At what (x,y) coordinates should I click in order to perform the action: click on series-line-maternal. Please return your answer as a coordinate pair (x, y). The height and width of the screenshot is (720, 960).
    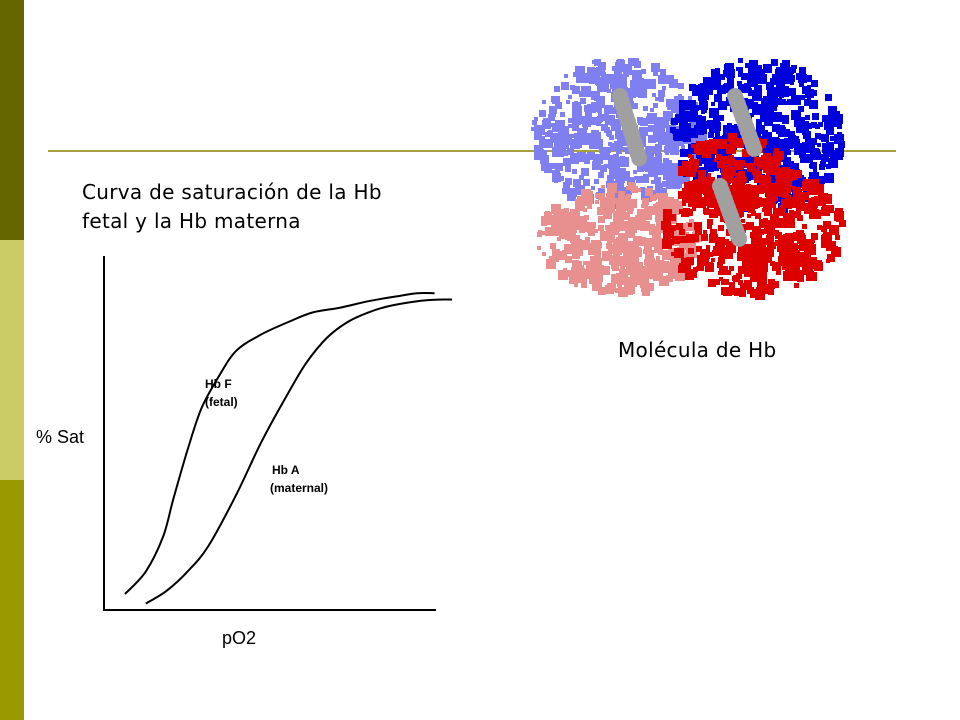
    Looking at the image, I should click on (299, 451).